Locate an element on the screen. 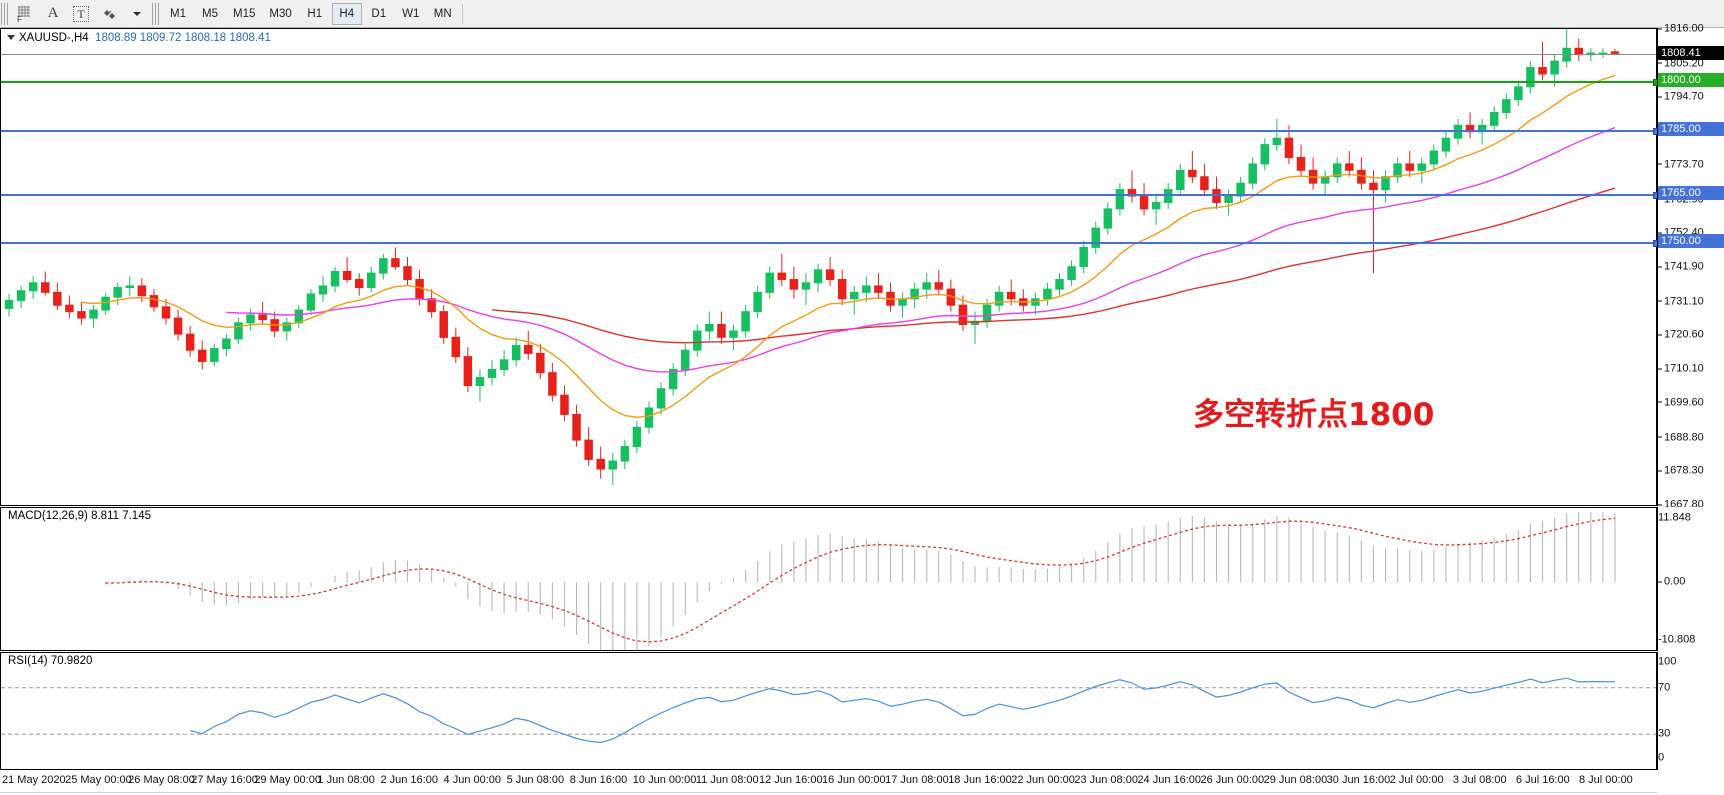  timeframe-m15: M15 is located at coordinates (244, 13).